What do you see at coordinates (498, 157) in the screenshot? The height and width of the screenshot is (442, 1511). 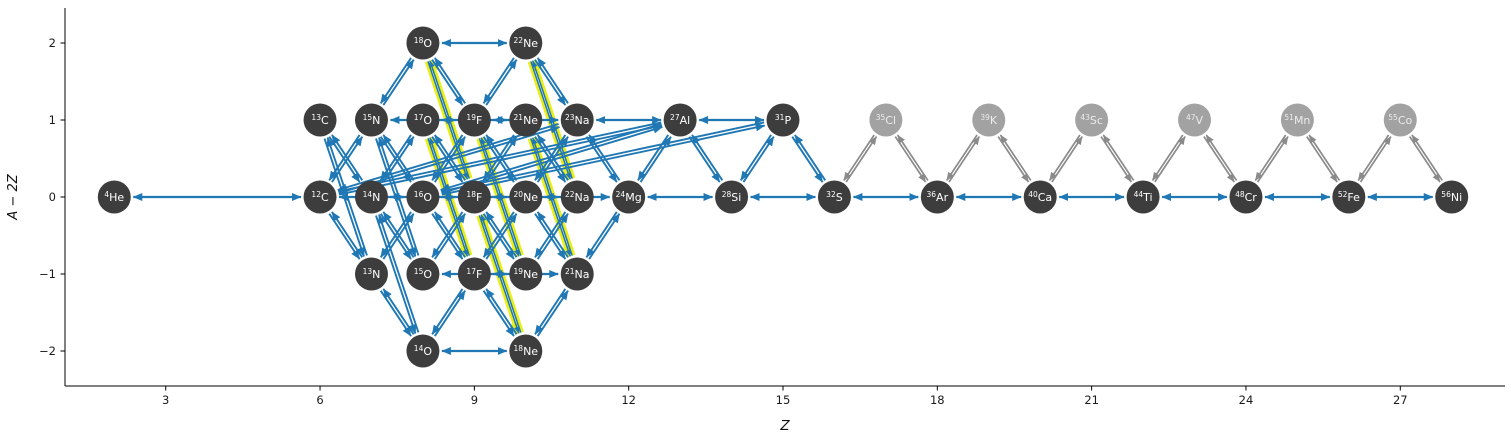 I see `edge-p-alpha-F18-Ne21` at bounding box center [498, 157].